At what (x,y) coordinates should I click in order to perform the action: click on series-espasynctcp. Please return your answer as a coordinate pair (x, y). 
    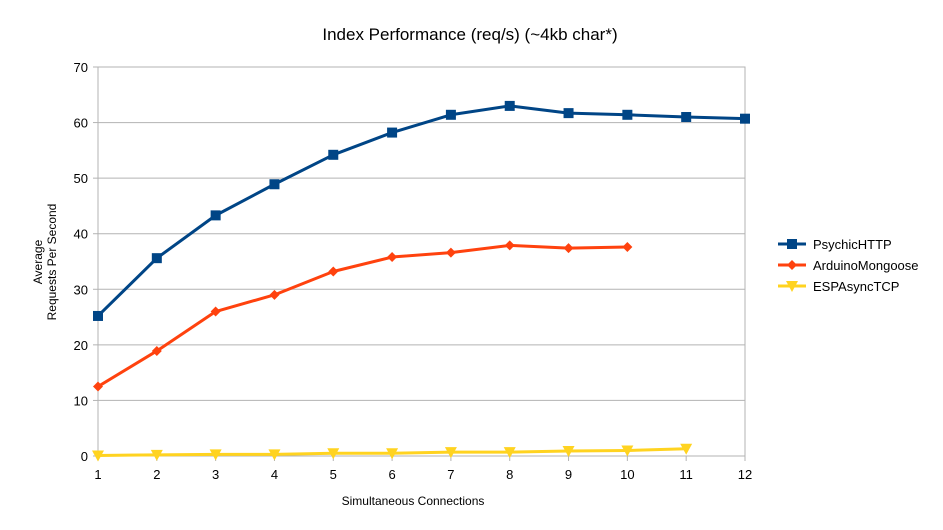
    Looking at the image, I should click on (392, 452).